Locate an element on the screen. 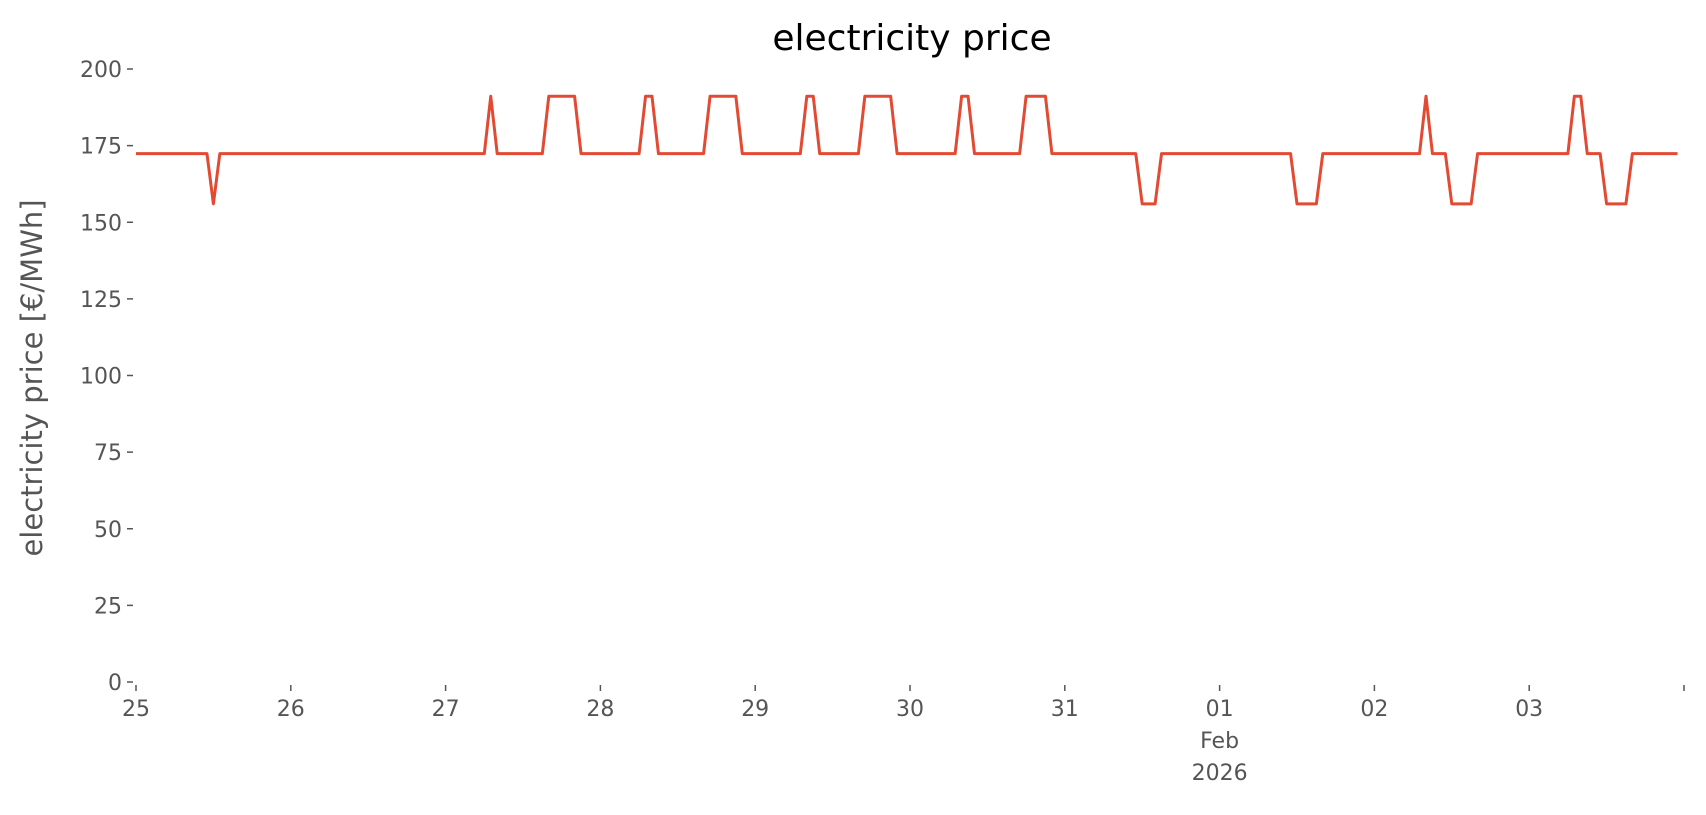 The image size is (1706, 815). x-tick-label: 25 is located at coordinates (136, 709).